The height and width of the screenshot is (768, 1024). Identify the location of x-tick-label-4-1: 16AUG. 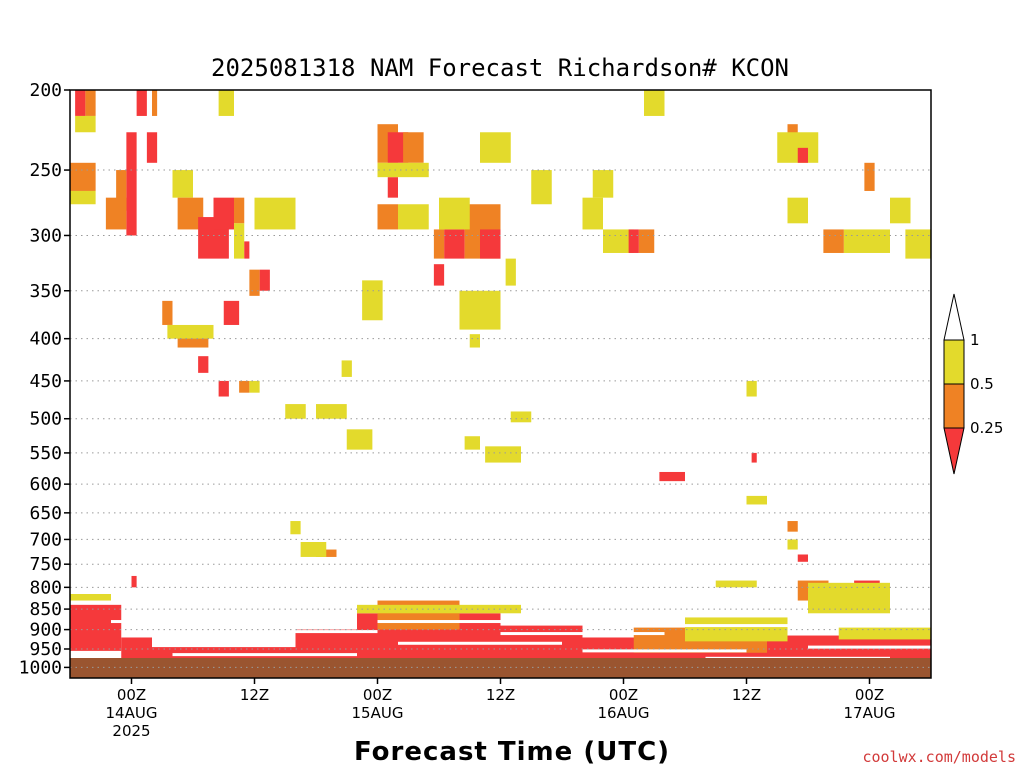
(624, 713).